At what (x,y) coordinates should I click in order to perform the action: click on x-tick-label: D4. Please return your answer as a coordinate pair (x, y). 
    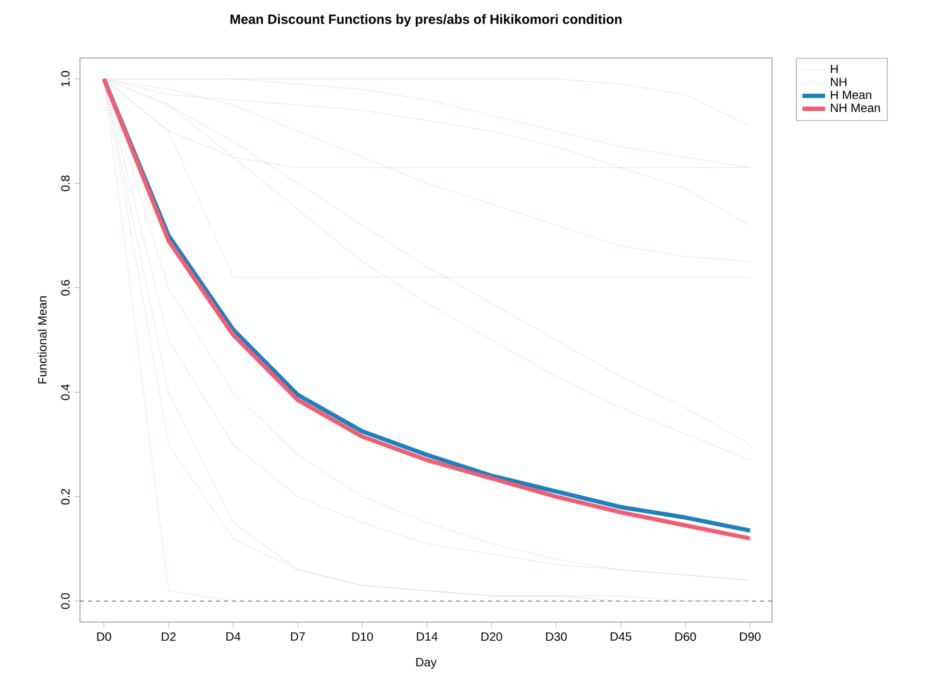
    Looking at the image, I should click on (233, 636).